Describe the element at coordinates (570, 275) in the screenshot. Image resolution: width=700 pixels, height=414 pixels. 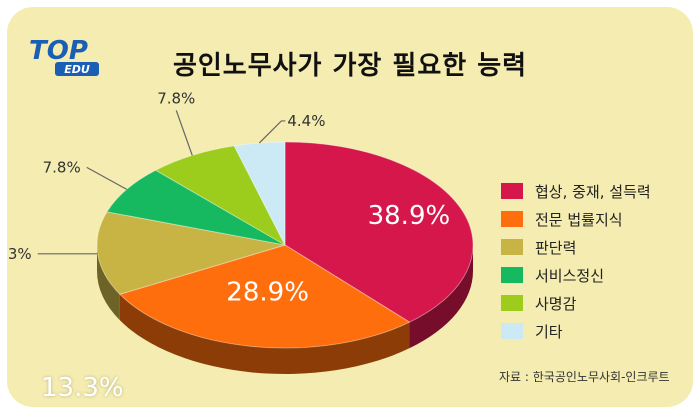
I see `legend-label: 서비스정신` at that location.